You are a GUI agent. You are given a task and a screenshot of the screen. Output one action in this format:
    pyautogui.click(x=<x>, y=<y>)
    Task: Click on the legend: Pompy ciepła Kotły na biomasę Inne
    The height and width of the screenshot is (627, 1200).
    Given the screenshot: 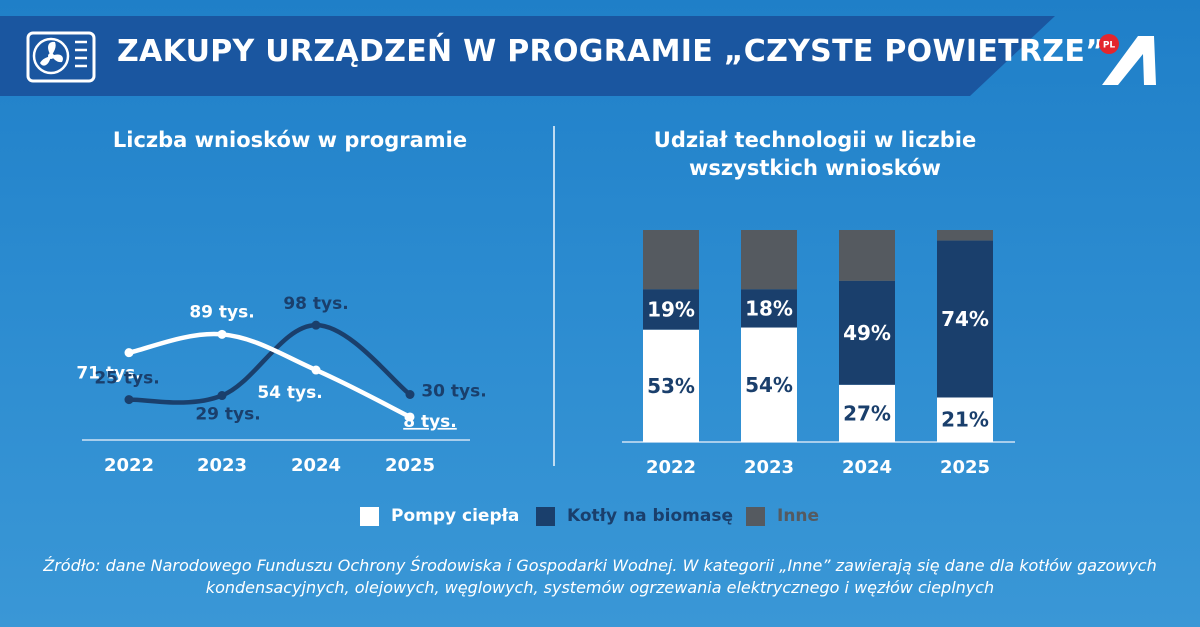 What is the action you would take?
    pyautogui.click(x=600, y=519)
    